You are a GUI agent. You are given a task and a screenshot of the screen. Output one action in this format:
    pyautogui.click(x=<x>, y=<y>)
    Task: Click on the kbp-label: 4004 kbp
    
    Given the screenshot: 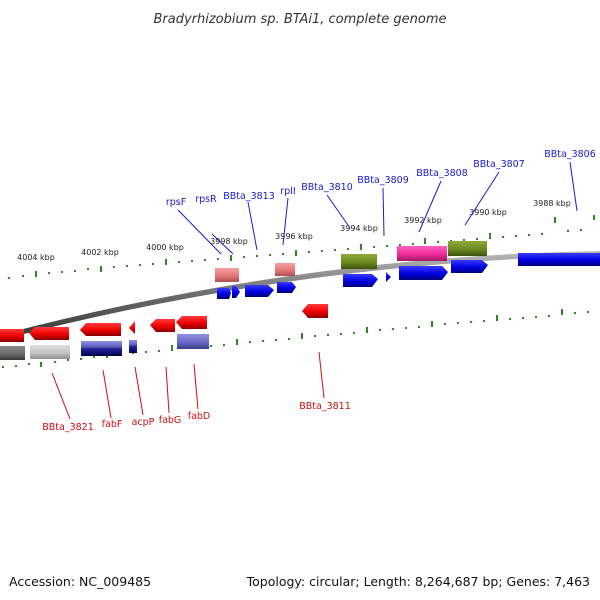 What is the action you would take?
    pyautogui.click(x=36, y=257)
    